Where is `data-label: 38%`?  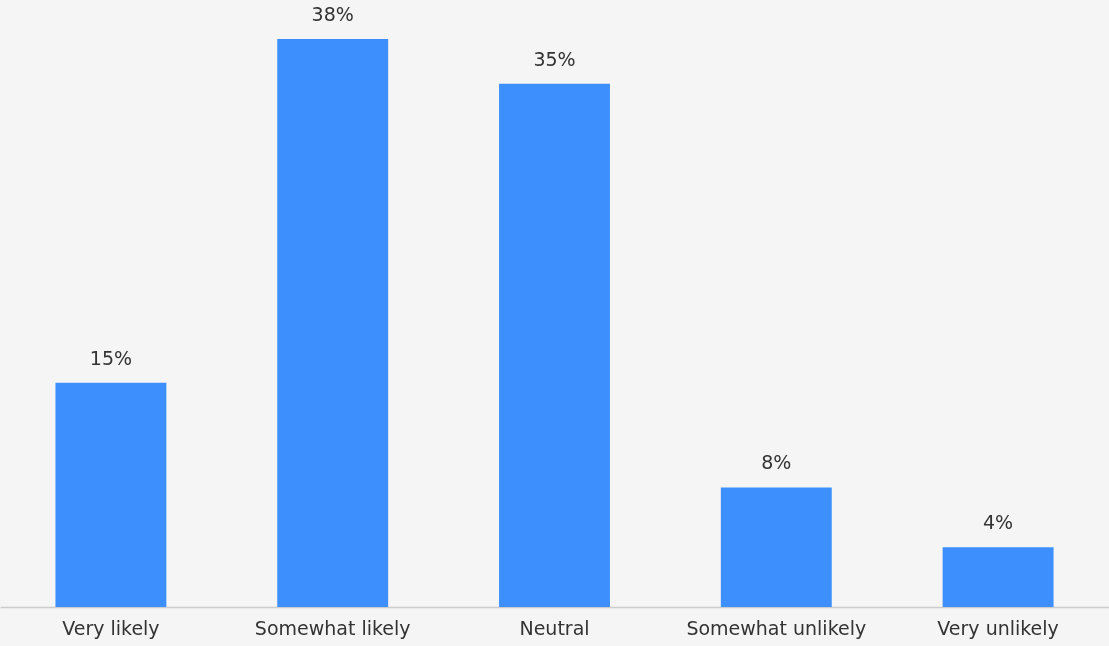
data-label: 38% is located at coordinates (332, 13).